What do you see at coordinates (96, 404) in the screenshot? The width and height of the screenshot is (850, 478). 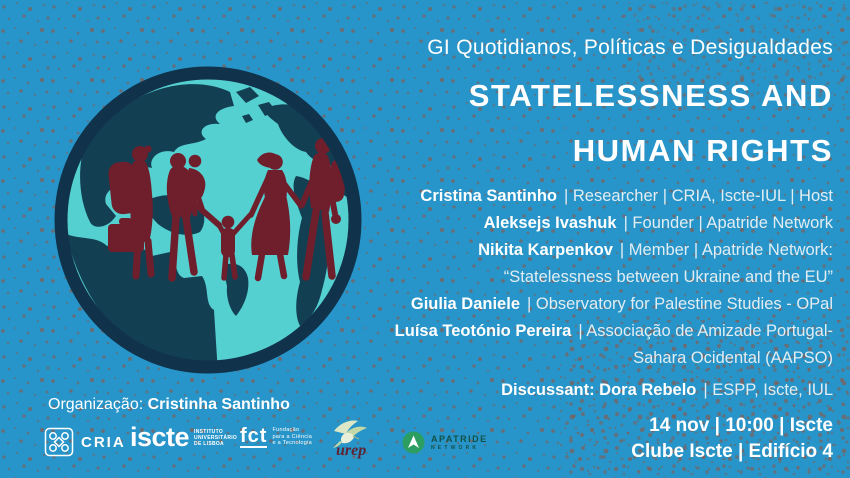 I see `organization-label: Organização:` at bounding box center [96, 404].